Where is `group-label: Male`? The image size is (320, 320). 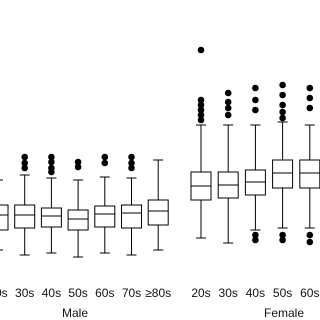 group-label: Male is located at coordinates (75, 313).